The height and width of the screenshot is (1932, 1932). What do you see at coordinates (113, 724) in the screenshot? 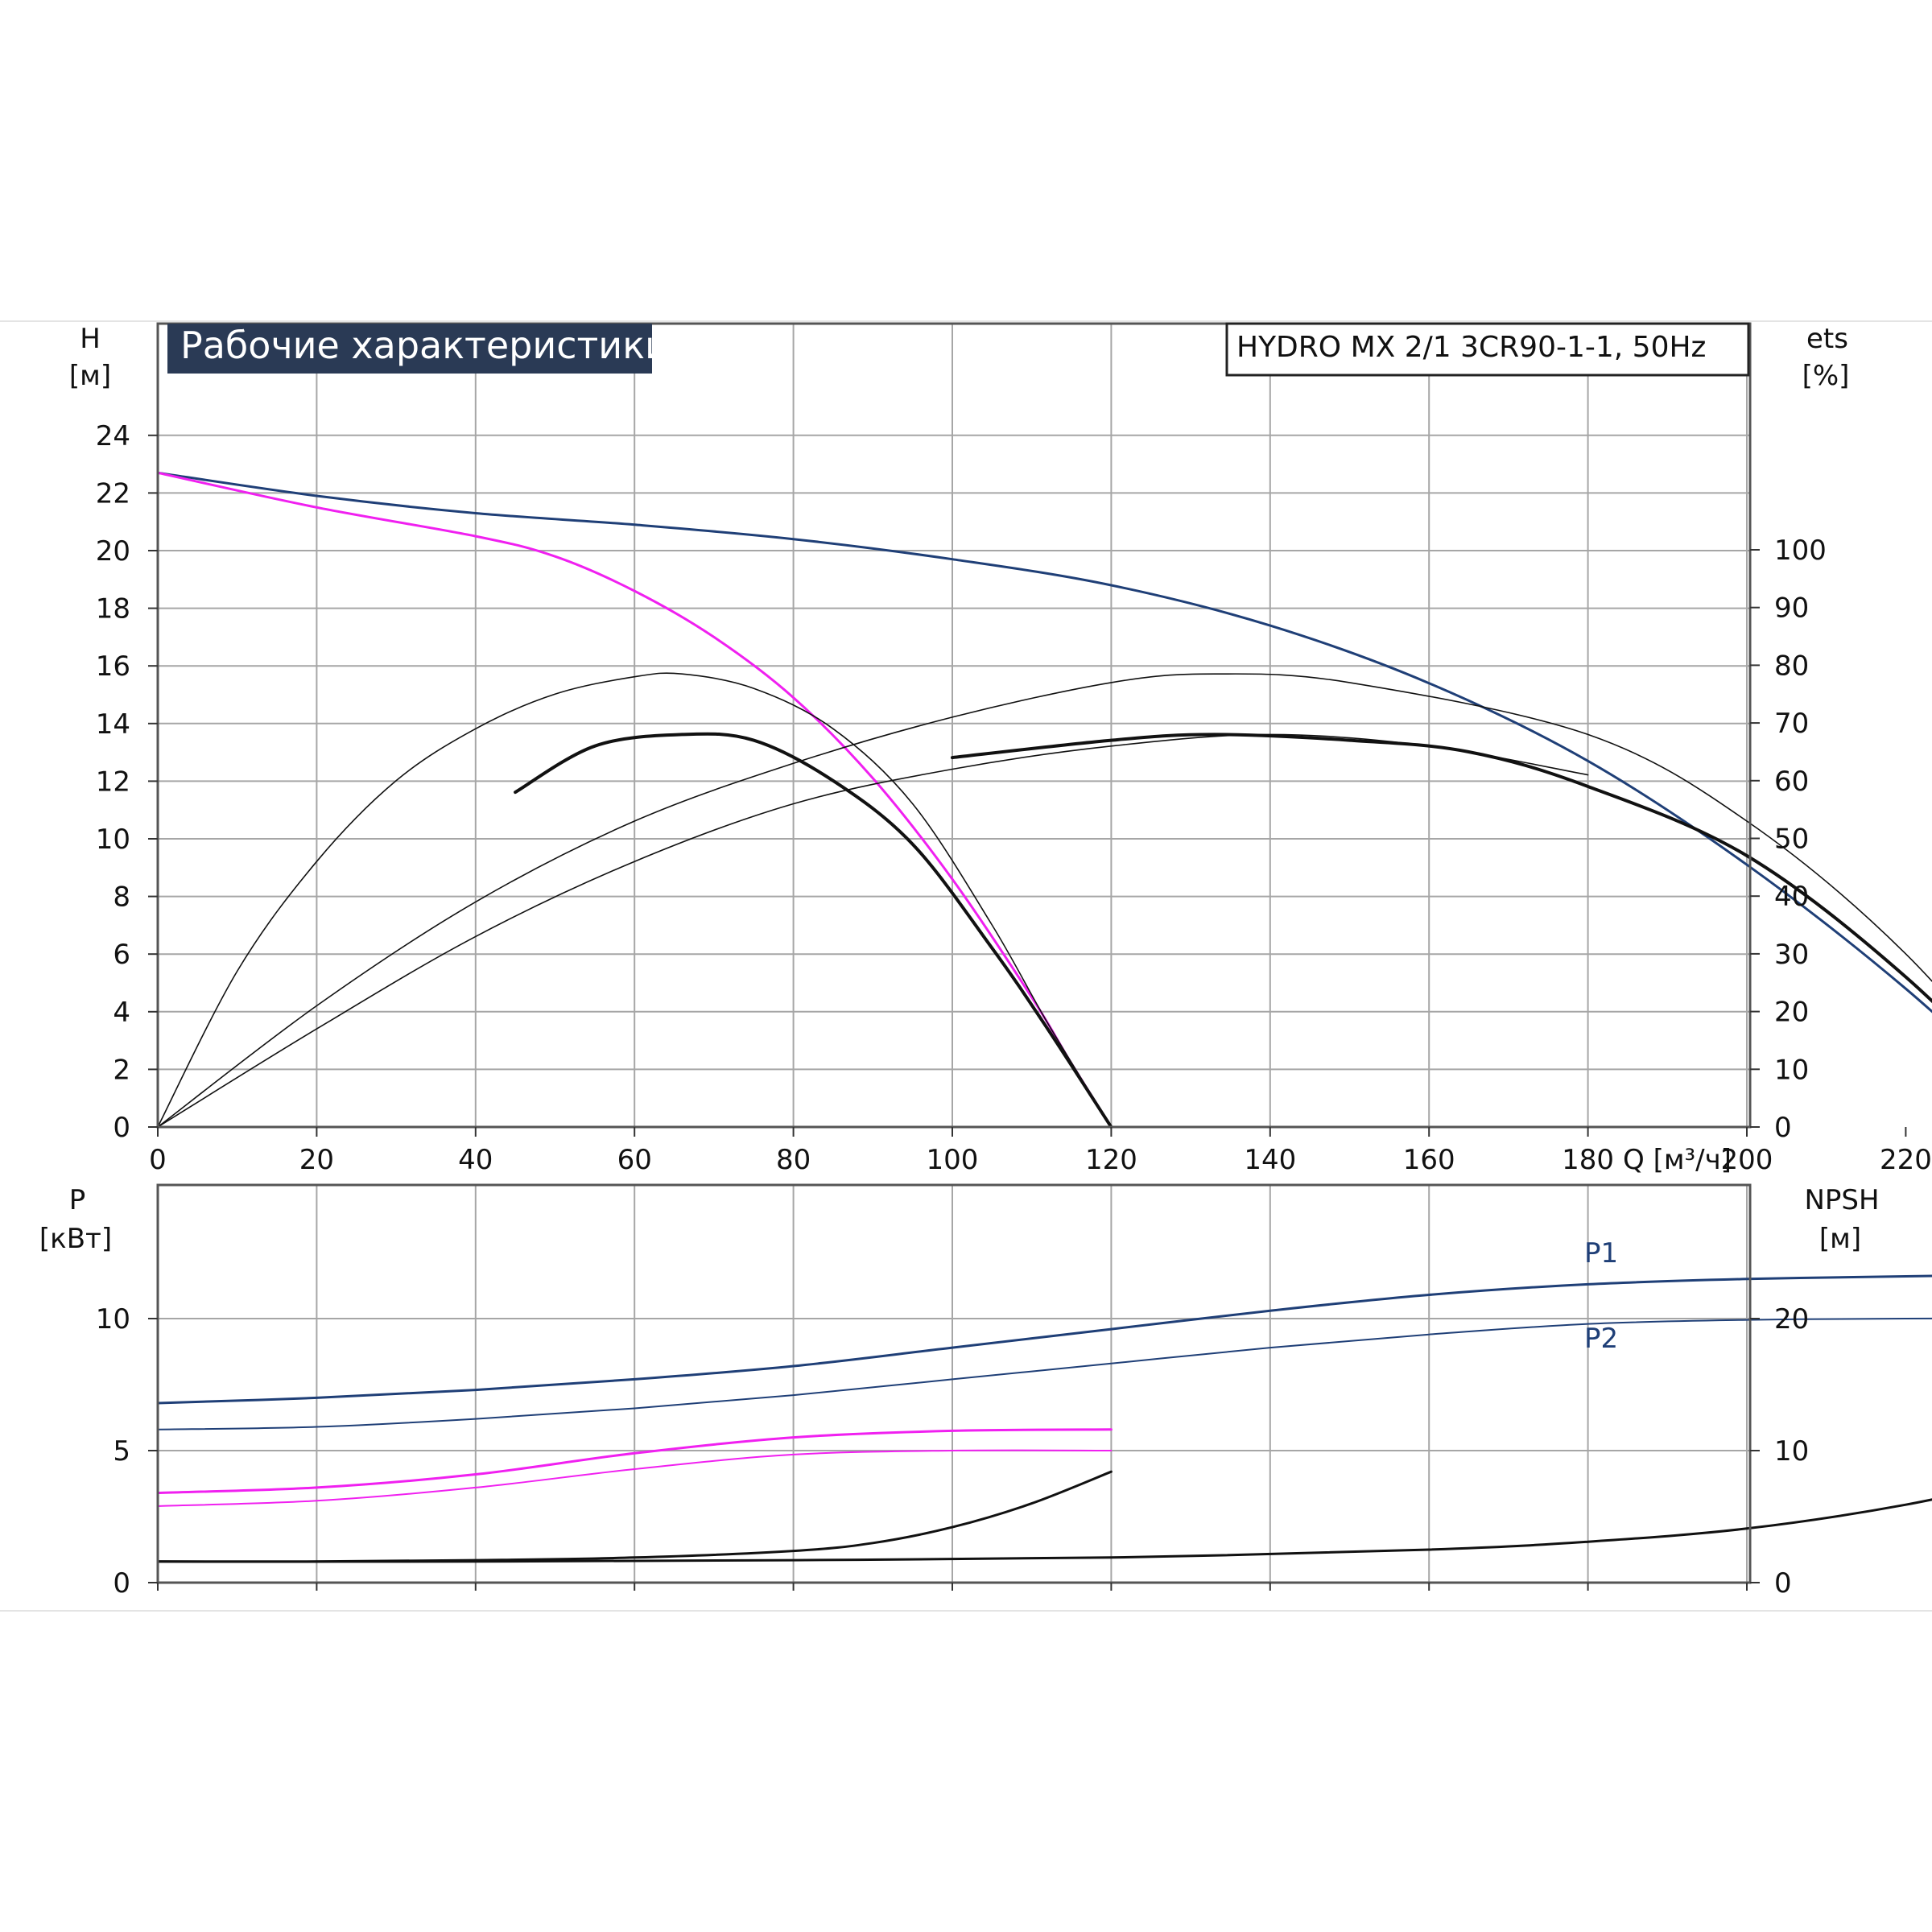
I see `y-tick-label: 14` at bounding box center [113, 724].